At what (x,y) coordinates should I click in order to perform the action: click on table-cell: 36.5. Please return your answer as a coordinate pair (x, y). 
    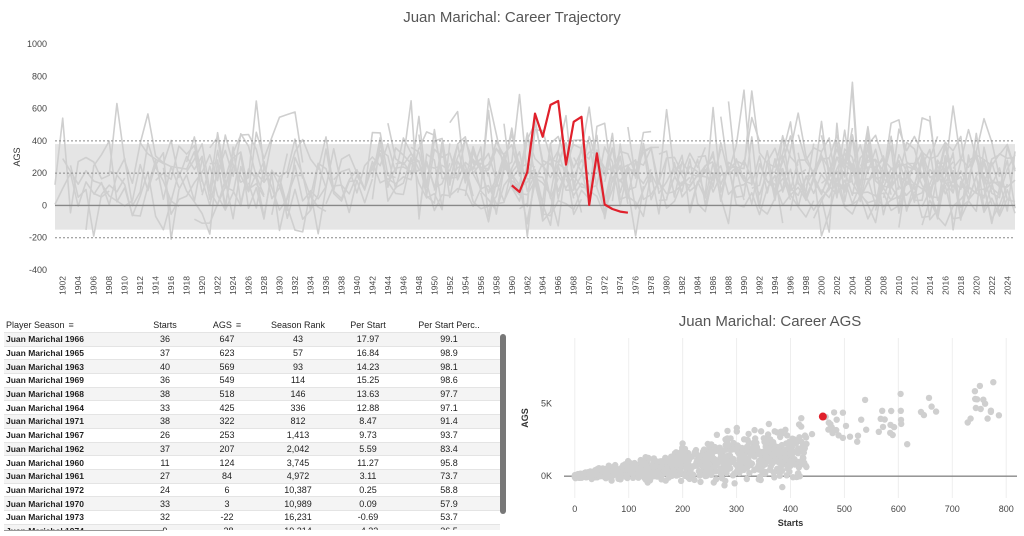
    Looking at the image, I should click on (449, 526).